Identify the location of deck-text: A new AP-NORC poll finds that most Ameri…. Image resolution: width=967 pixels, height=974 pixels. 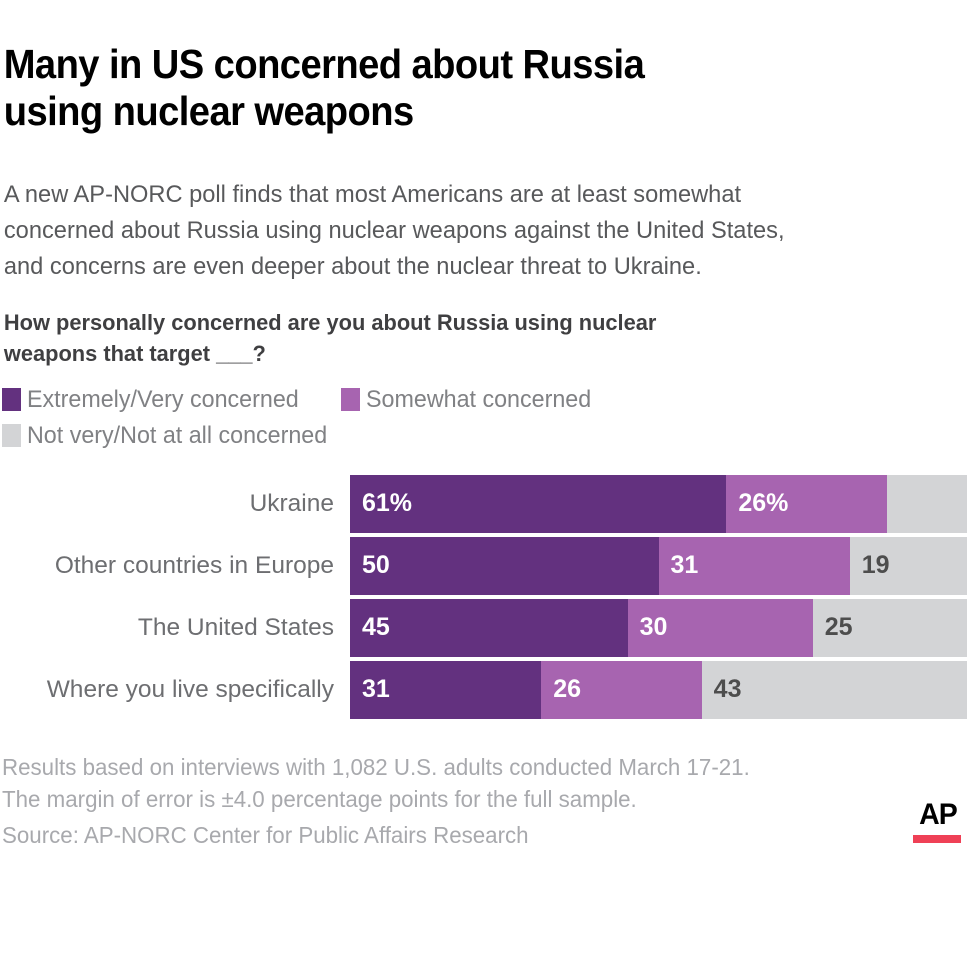
(394, 230).